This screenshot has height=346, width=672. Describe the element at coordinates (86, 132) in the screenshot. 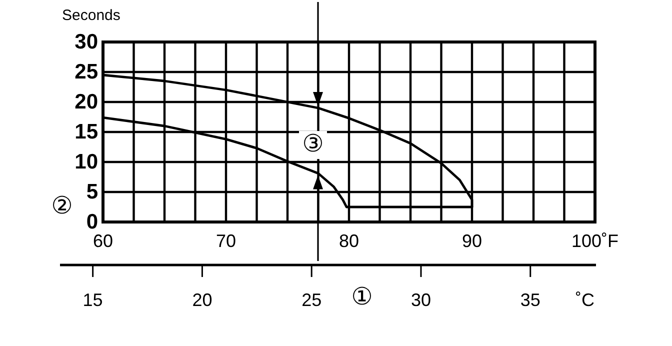

I see `y-tick-label: 15` at that location.